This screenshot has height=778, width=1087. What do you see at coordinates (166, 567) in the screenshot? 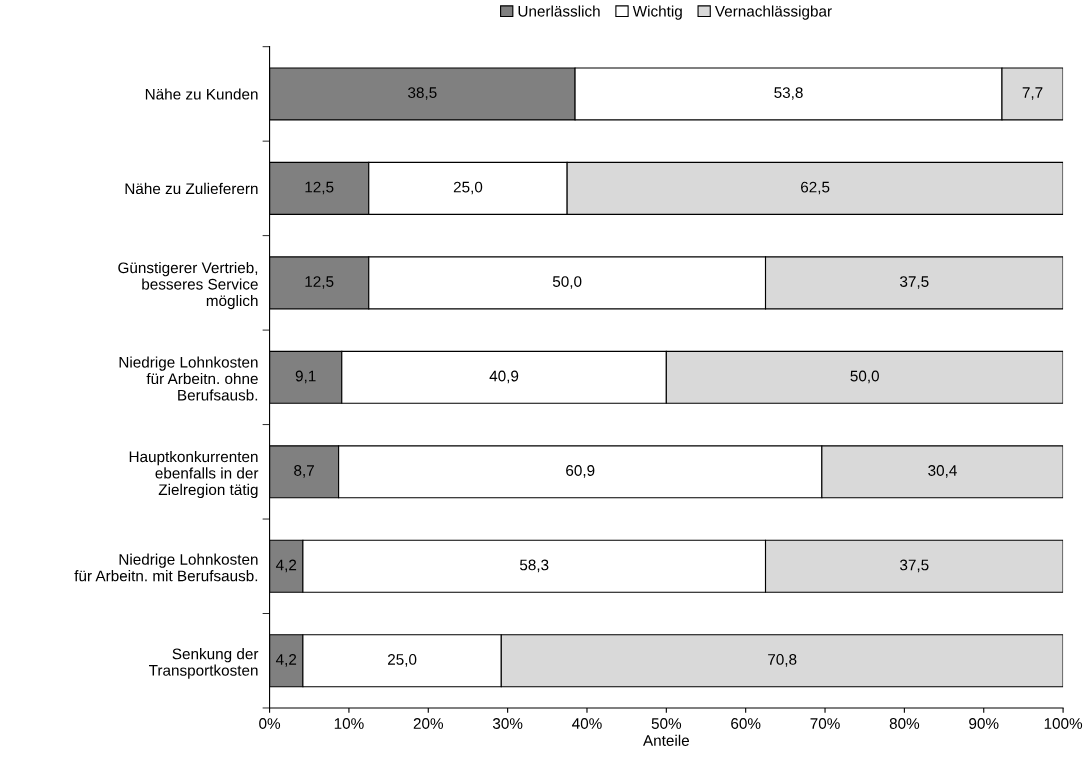
I see `y-tick-label: Niedrige Lohnkosten für Arbeitn. mit Berufsausb.` at bounding box center [166, 567].